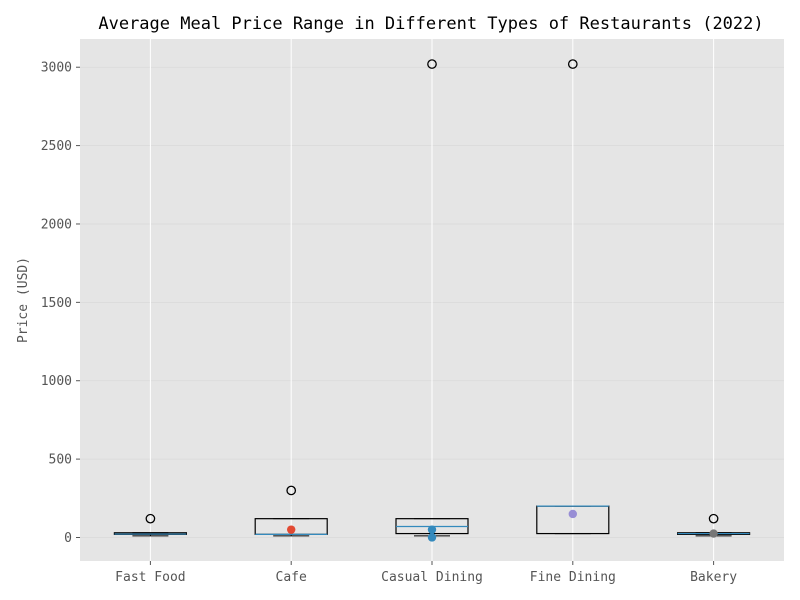 Image resolution: width=800 pixels, height=600 pixels. What do you see at coordinates (713, 577) in the screenshot?
I see `x-tick-label: Bakery` at bounding box center [713, 577].